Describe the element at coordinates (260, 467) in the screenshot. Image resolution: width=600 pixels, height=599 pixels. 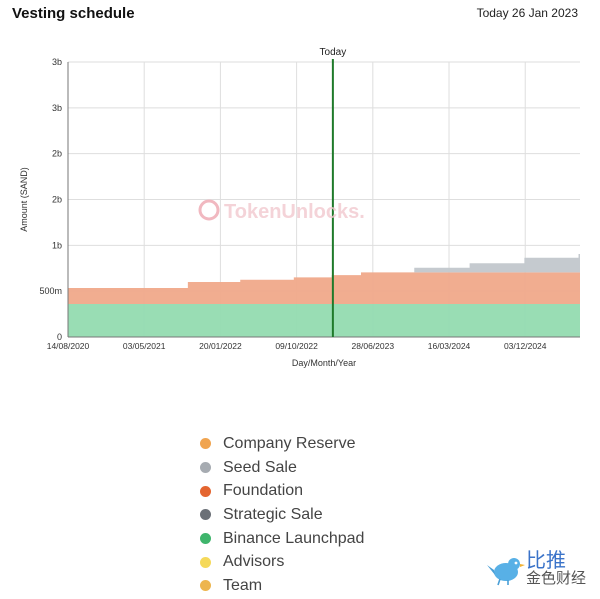
I see `legend-label: Seed Sale` at that location.